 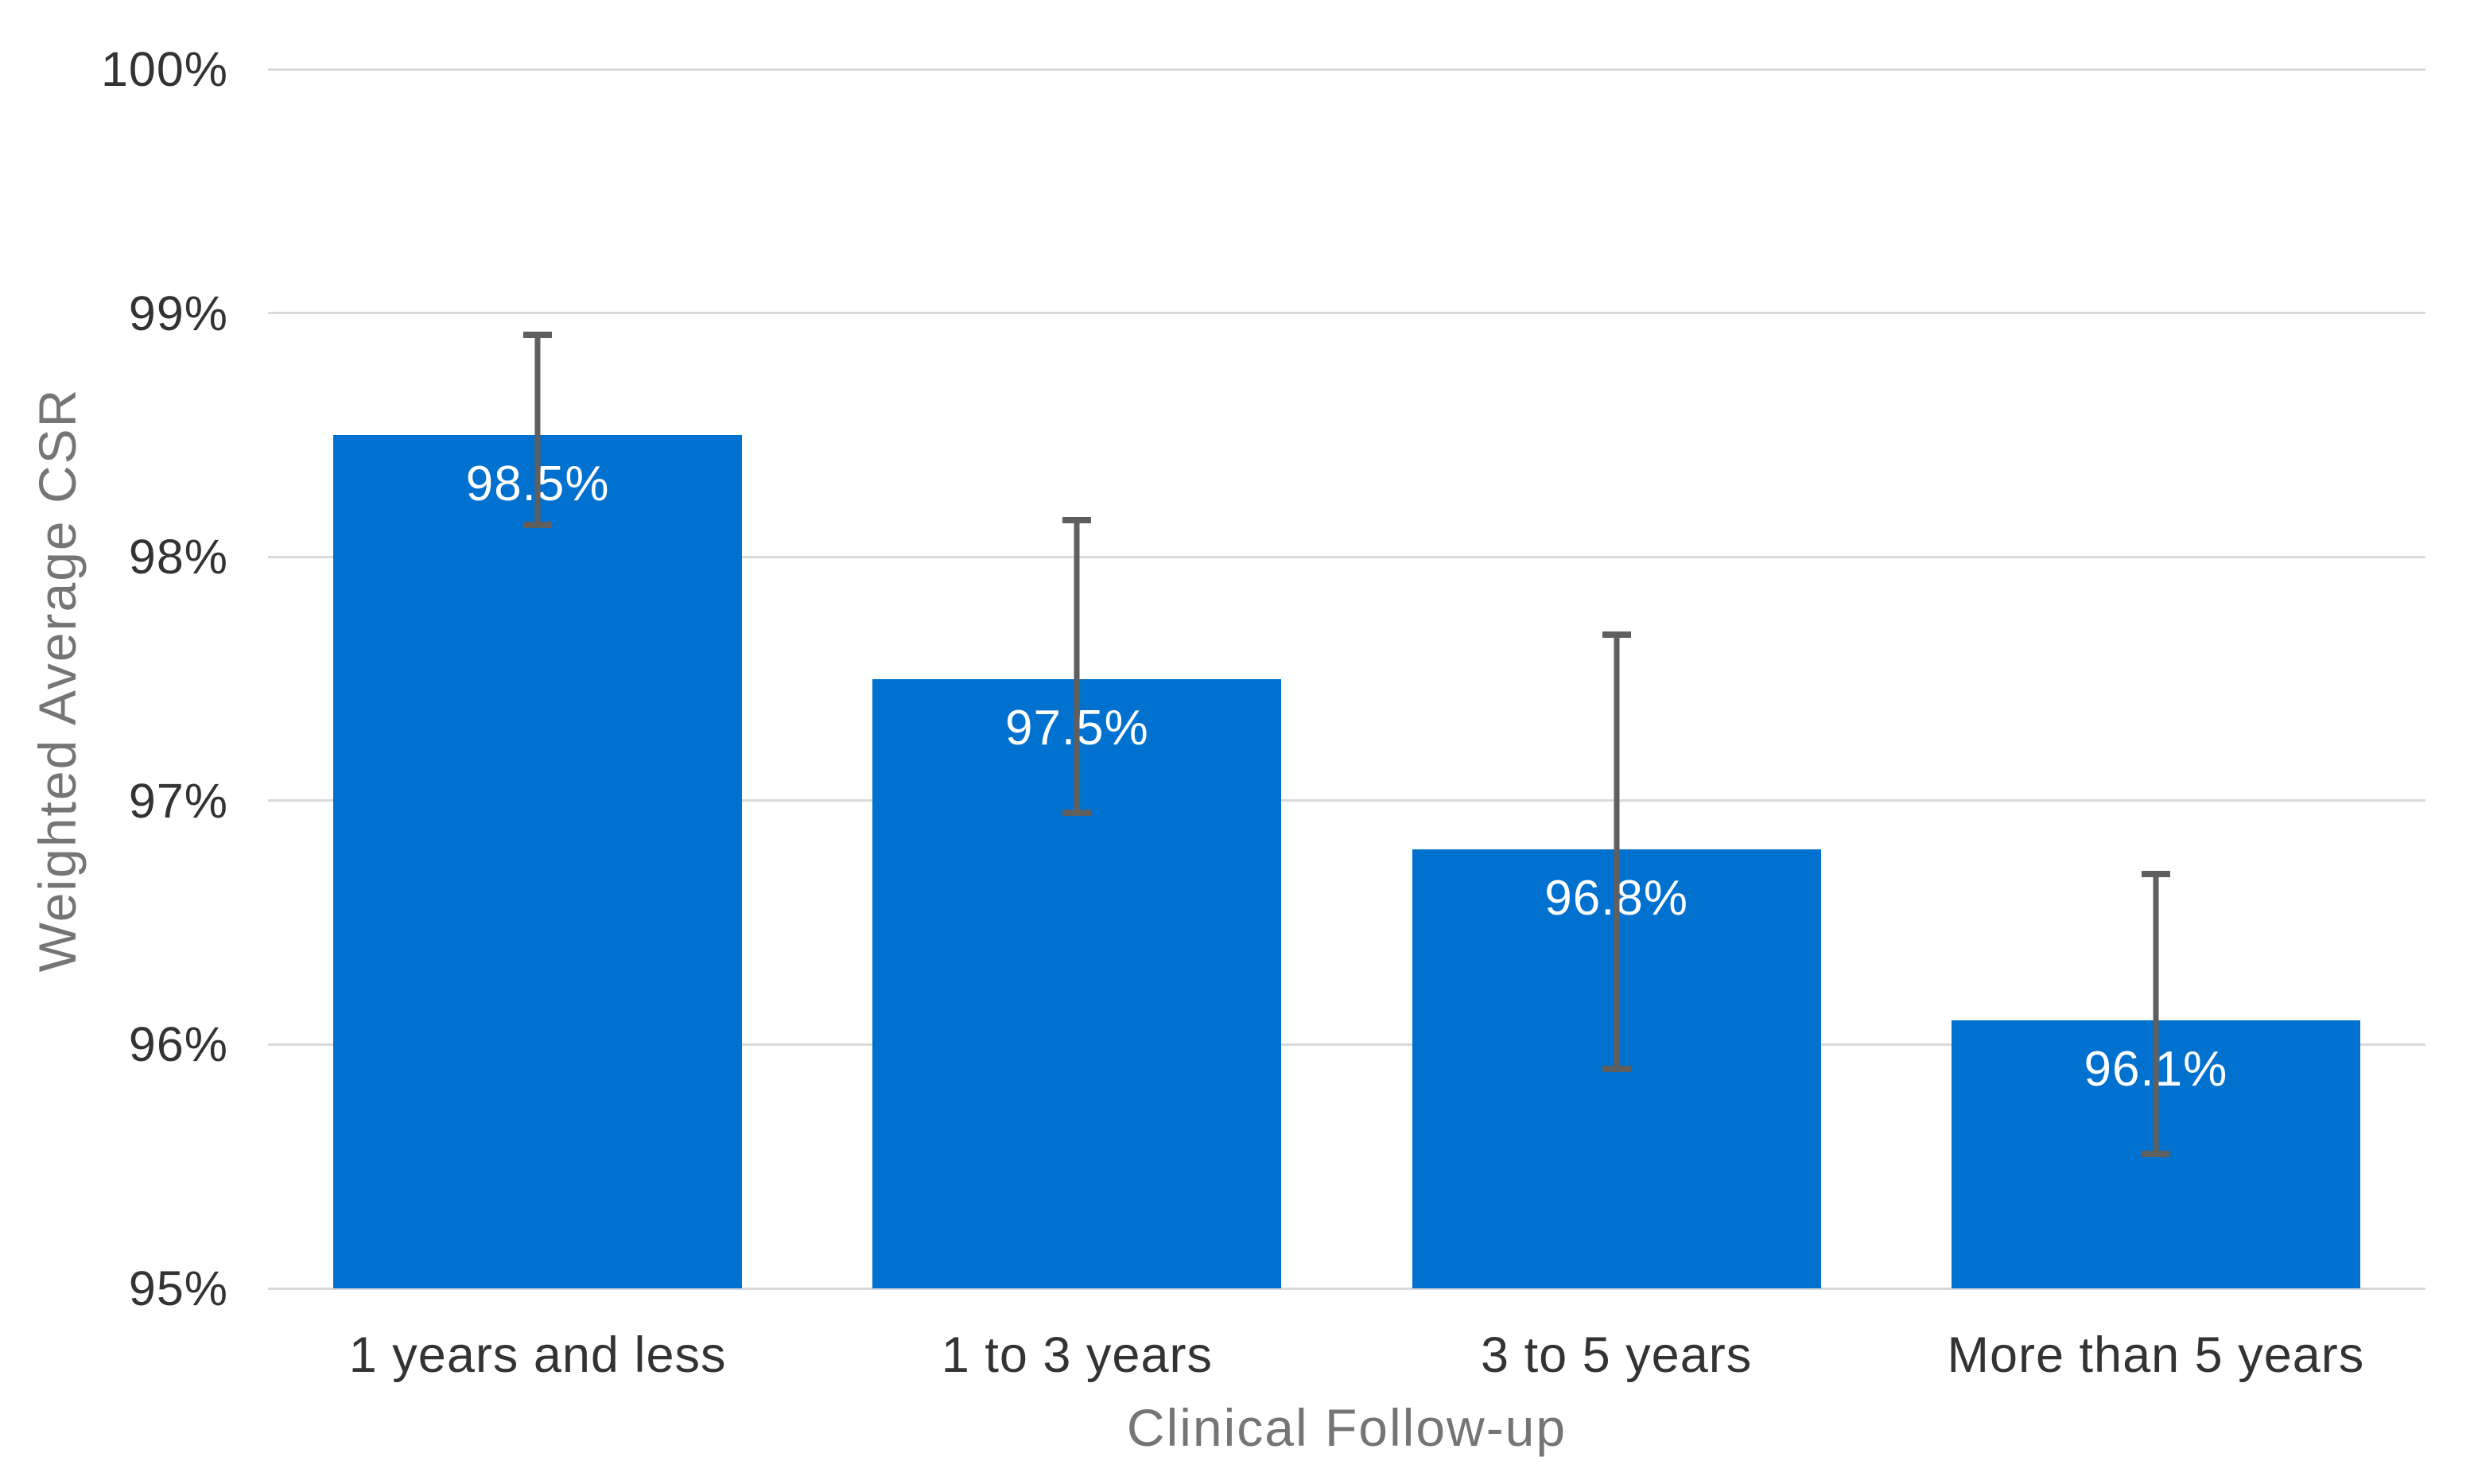 I want to click on y-tick-label: 99%, so click(x=178, y=313).